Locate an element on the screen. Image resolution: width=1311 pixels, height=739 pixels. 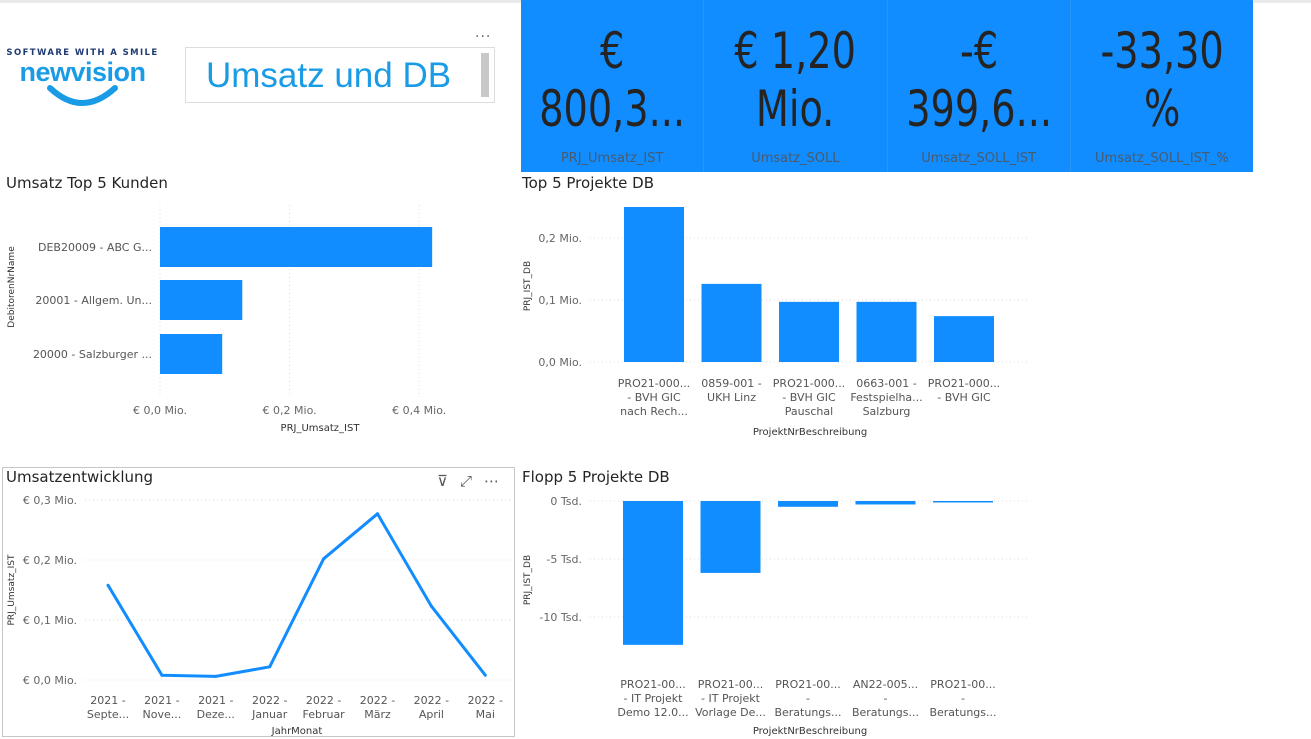
logo-smile-icon is located at coordinates (82, 95).